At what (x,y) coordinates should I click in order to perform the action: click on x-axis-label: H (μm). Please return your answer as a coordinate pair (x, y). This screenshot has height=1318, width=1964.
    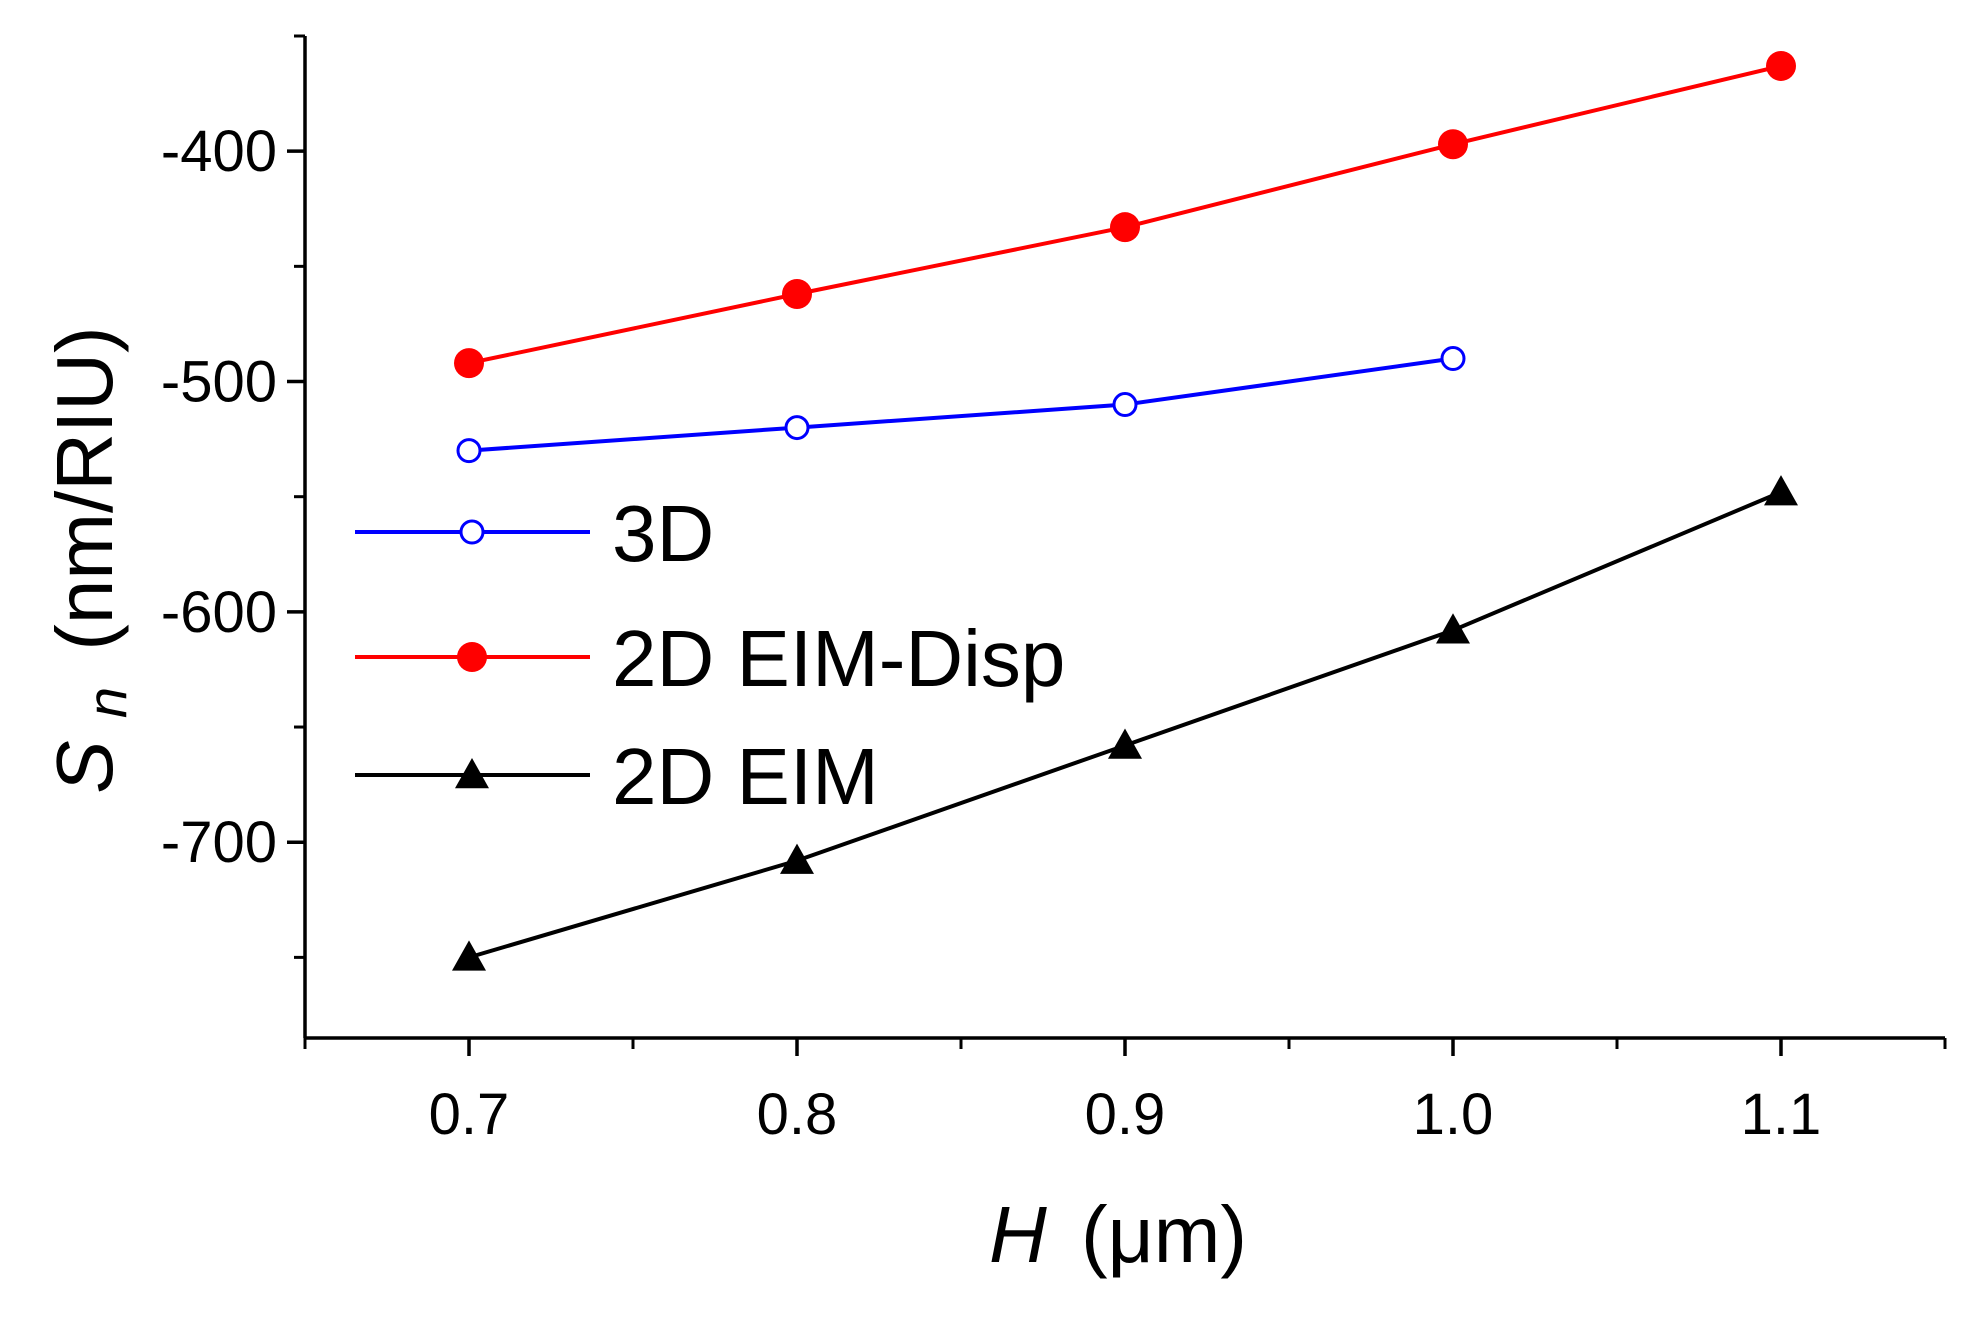
    Looking at the image, I should click on (1118, 1234).